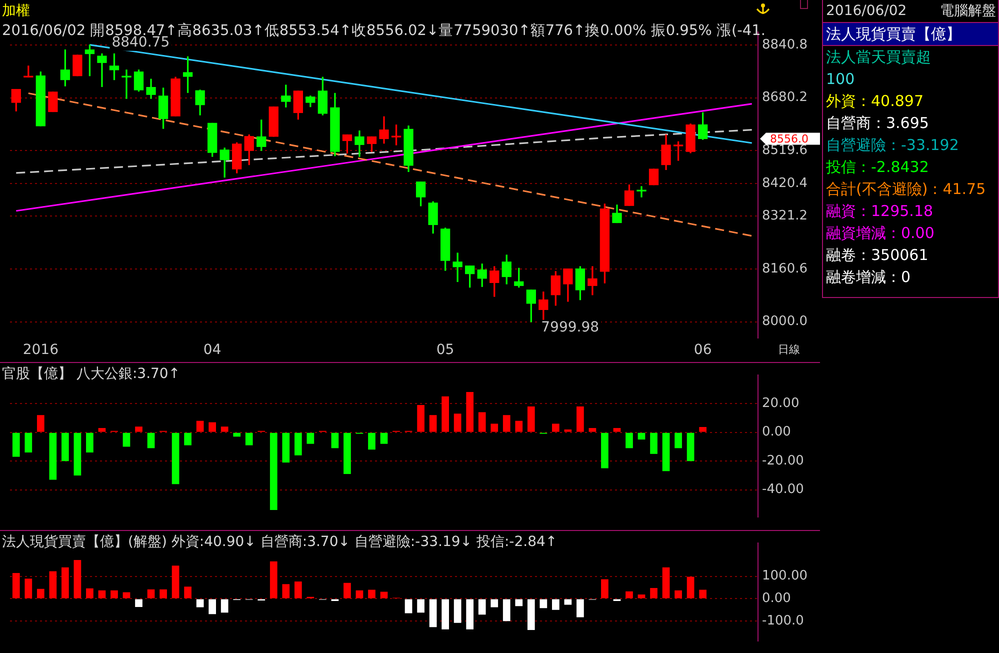 Image resolution: width=999 pixels, height=653 pixels. What do you see at coordinates (785, 150) in the screenshot?
I see `y-tick-label: 8519.6` at bounding box center [785, 150].